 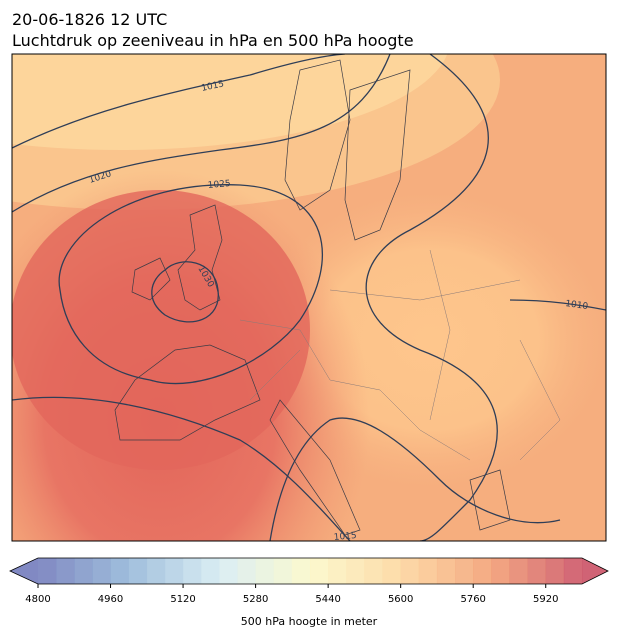 I want to click on colorbar-tick-label: 4960, so click(x=110, y=599).